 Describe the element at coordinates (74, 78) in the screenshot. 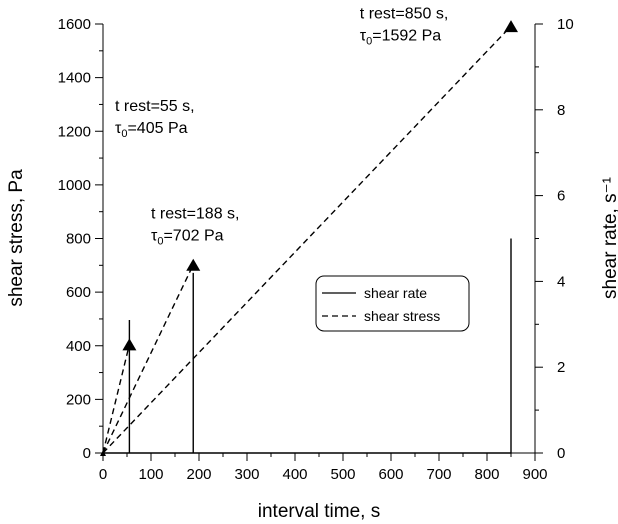

I see `y-left-tick-label: 1400` at that location.